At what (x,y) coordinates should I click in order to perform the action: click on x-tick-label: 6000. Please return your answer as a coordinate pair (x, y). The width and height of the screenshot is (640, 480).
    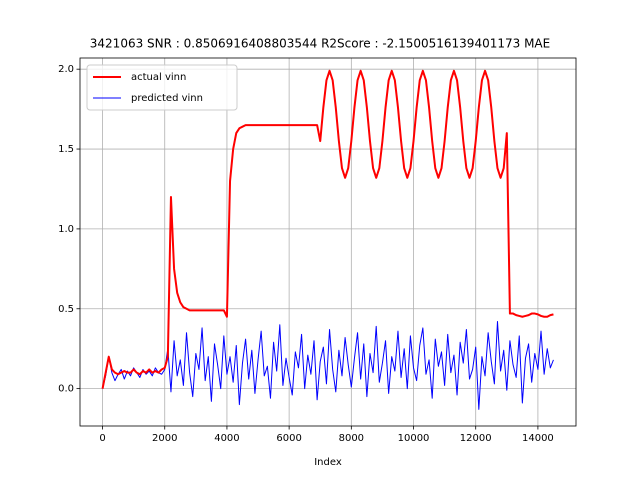
    Looking at the image, I should click on (288, 438).